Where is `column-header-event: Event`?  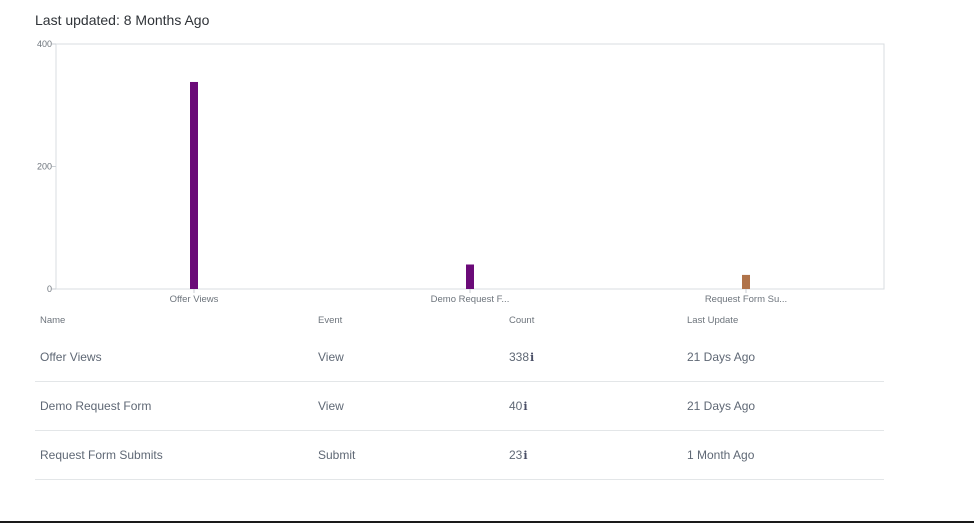 column-header-event: Event is located at coordinates (330, 320).